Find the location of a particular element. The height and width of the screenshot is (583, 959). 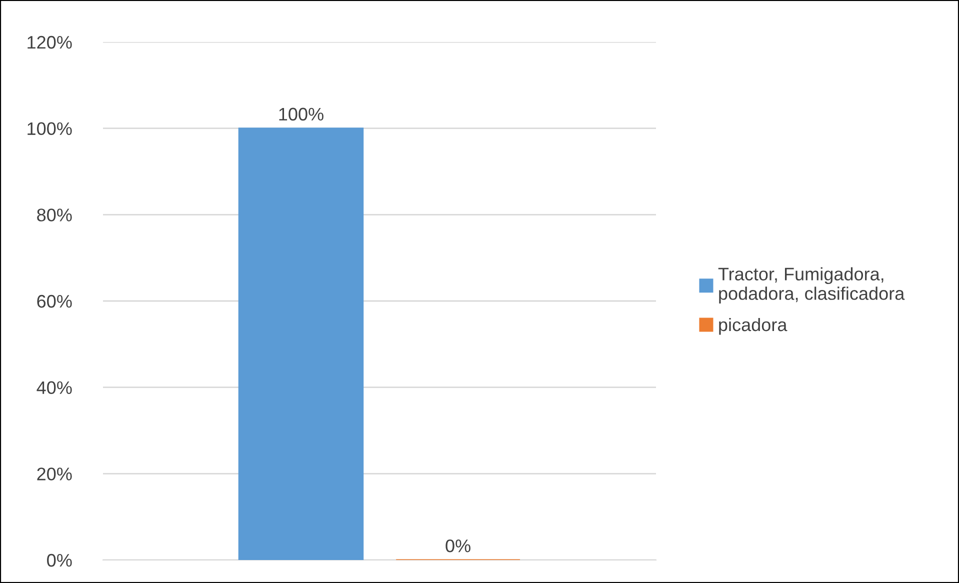

y-tick-label: 40% is located at coordinates (54, 387).